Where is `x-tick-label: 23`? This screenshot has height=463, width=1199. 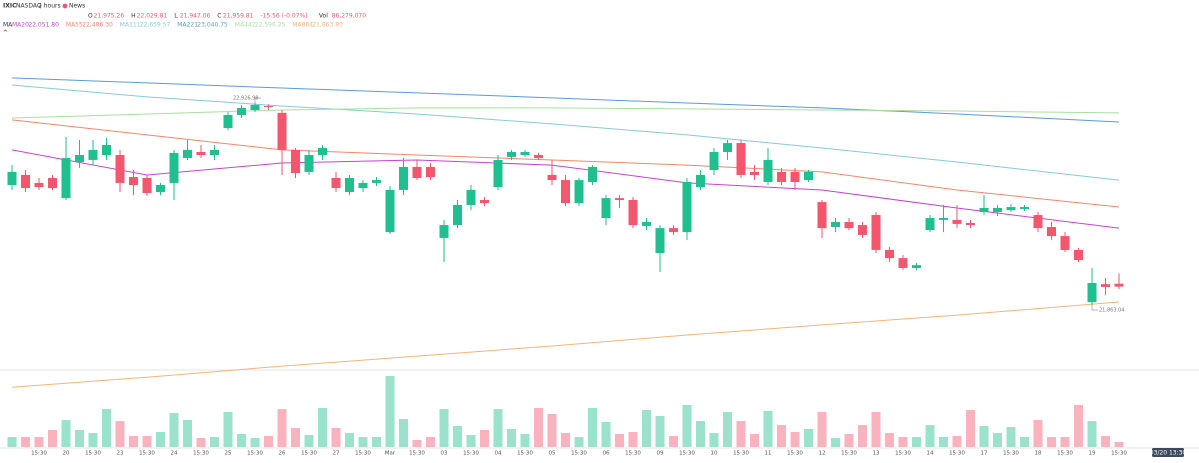 x-tick-label: 23 is located at coordinates (120, 454).